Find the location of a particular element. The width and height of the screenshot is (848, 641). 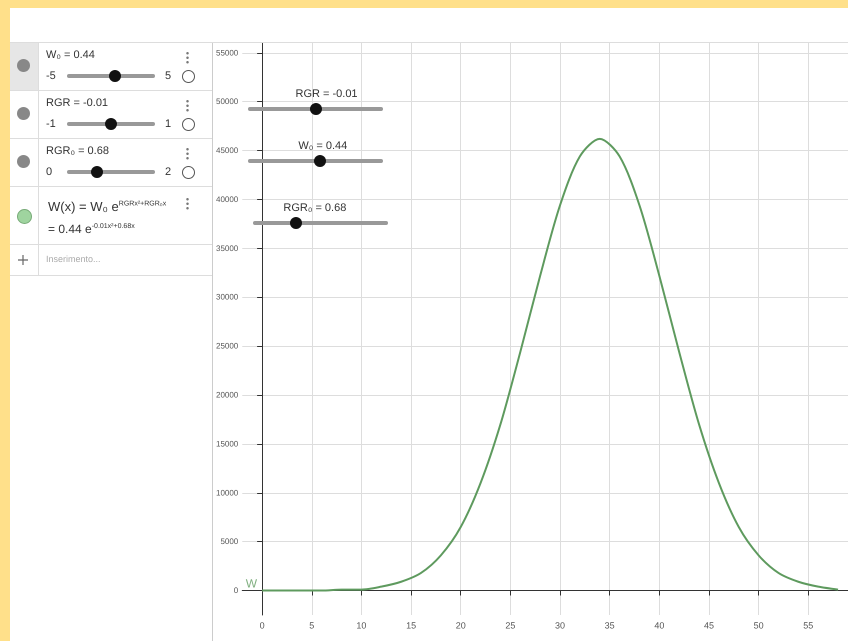

x-tick-label: 5 is located at coordinates (311, 625).